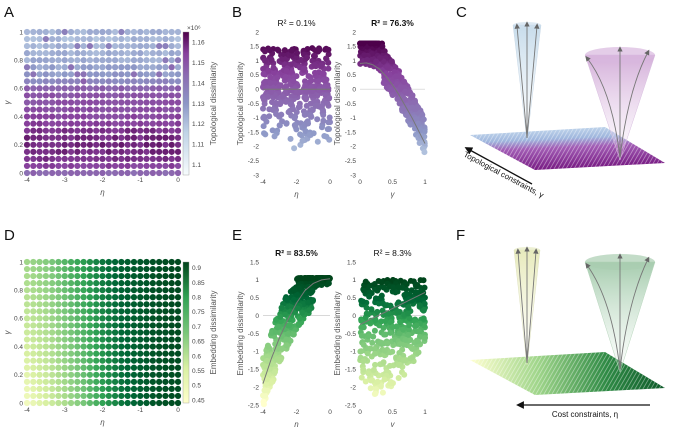 This screenshot has height=432, width=680. What do you see at coordinates (392, 103) in the screenshot?
I see `fit-line` at bounding box center [392, 103].